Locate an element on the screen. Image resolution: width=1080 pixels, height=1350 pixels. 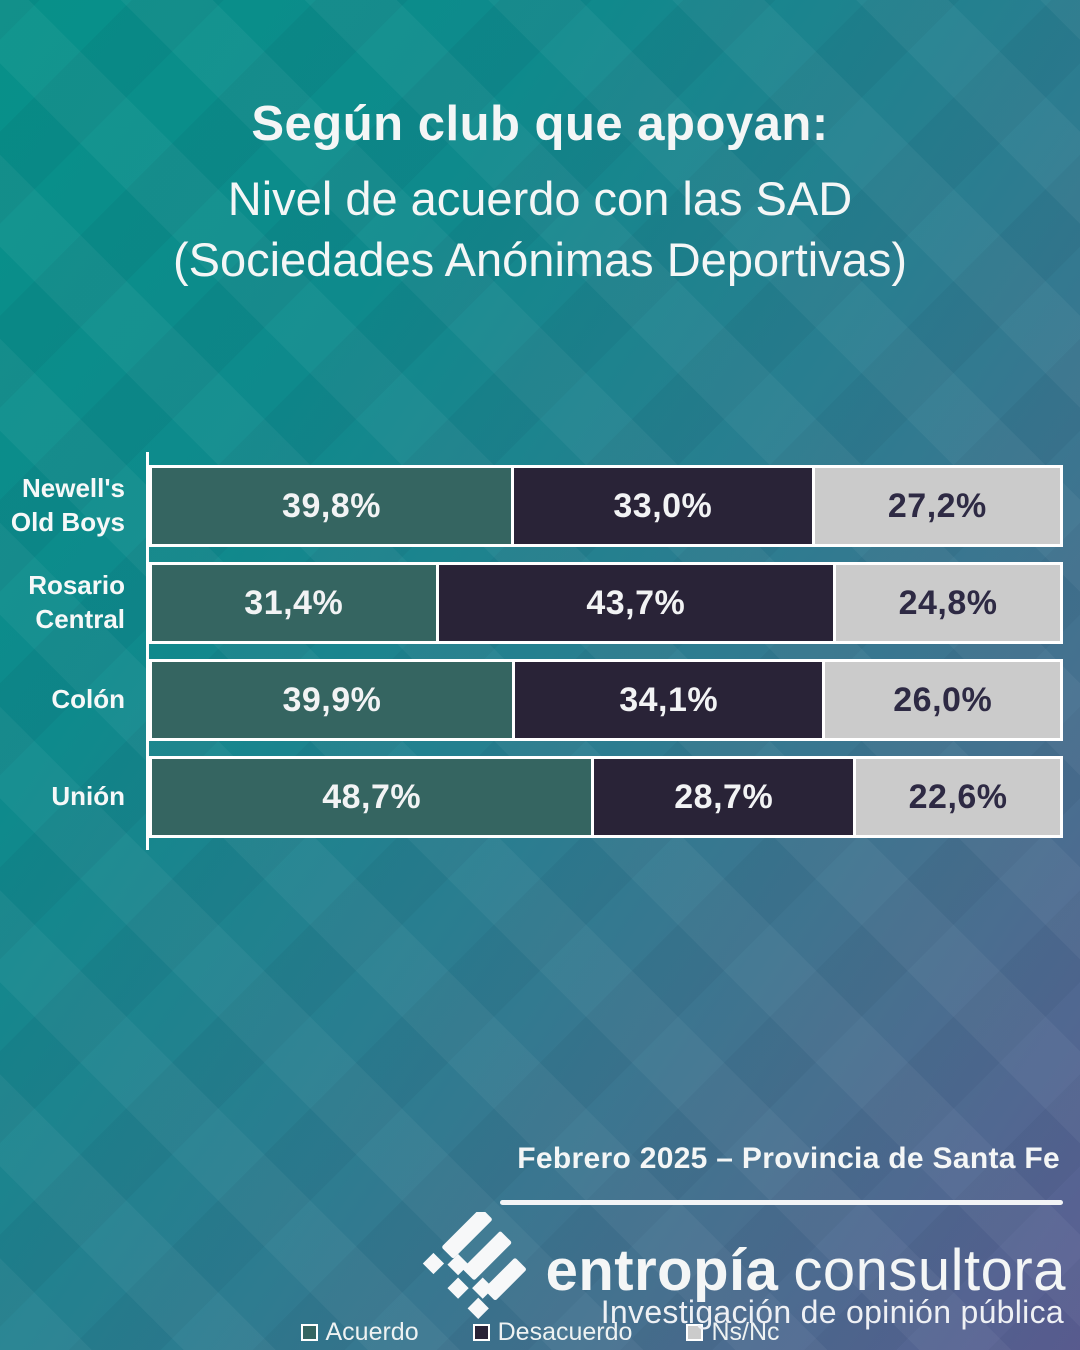
segment-value-label: 22,6% is located at coordinates (958, 796).